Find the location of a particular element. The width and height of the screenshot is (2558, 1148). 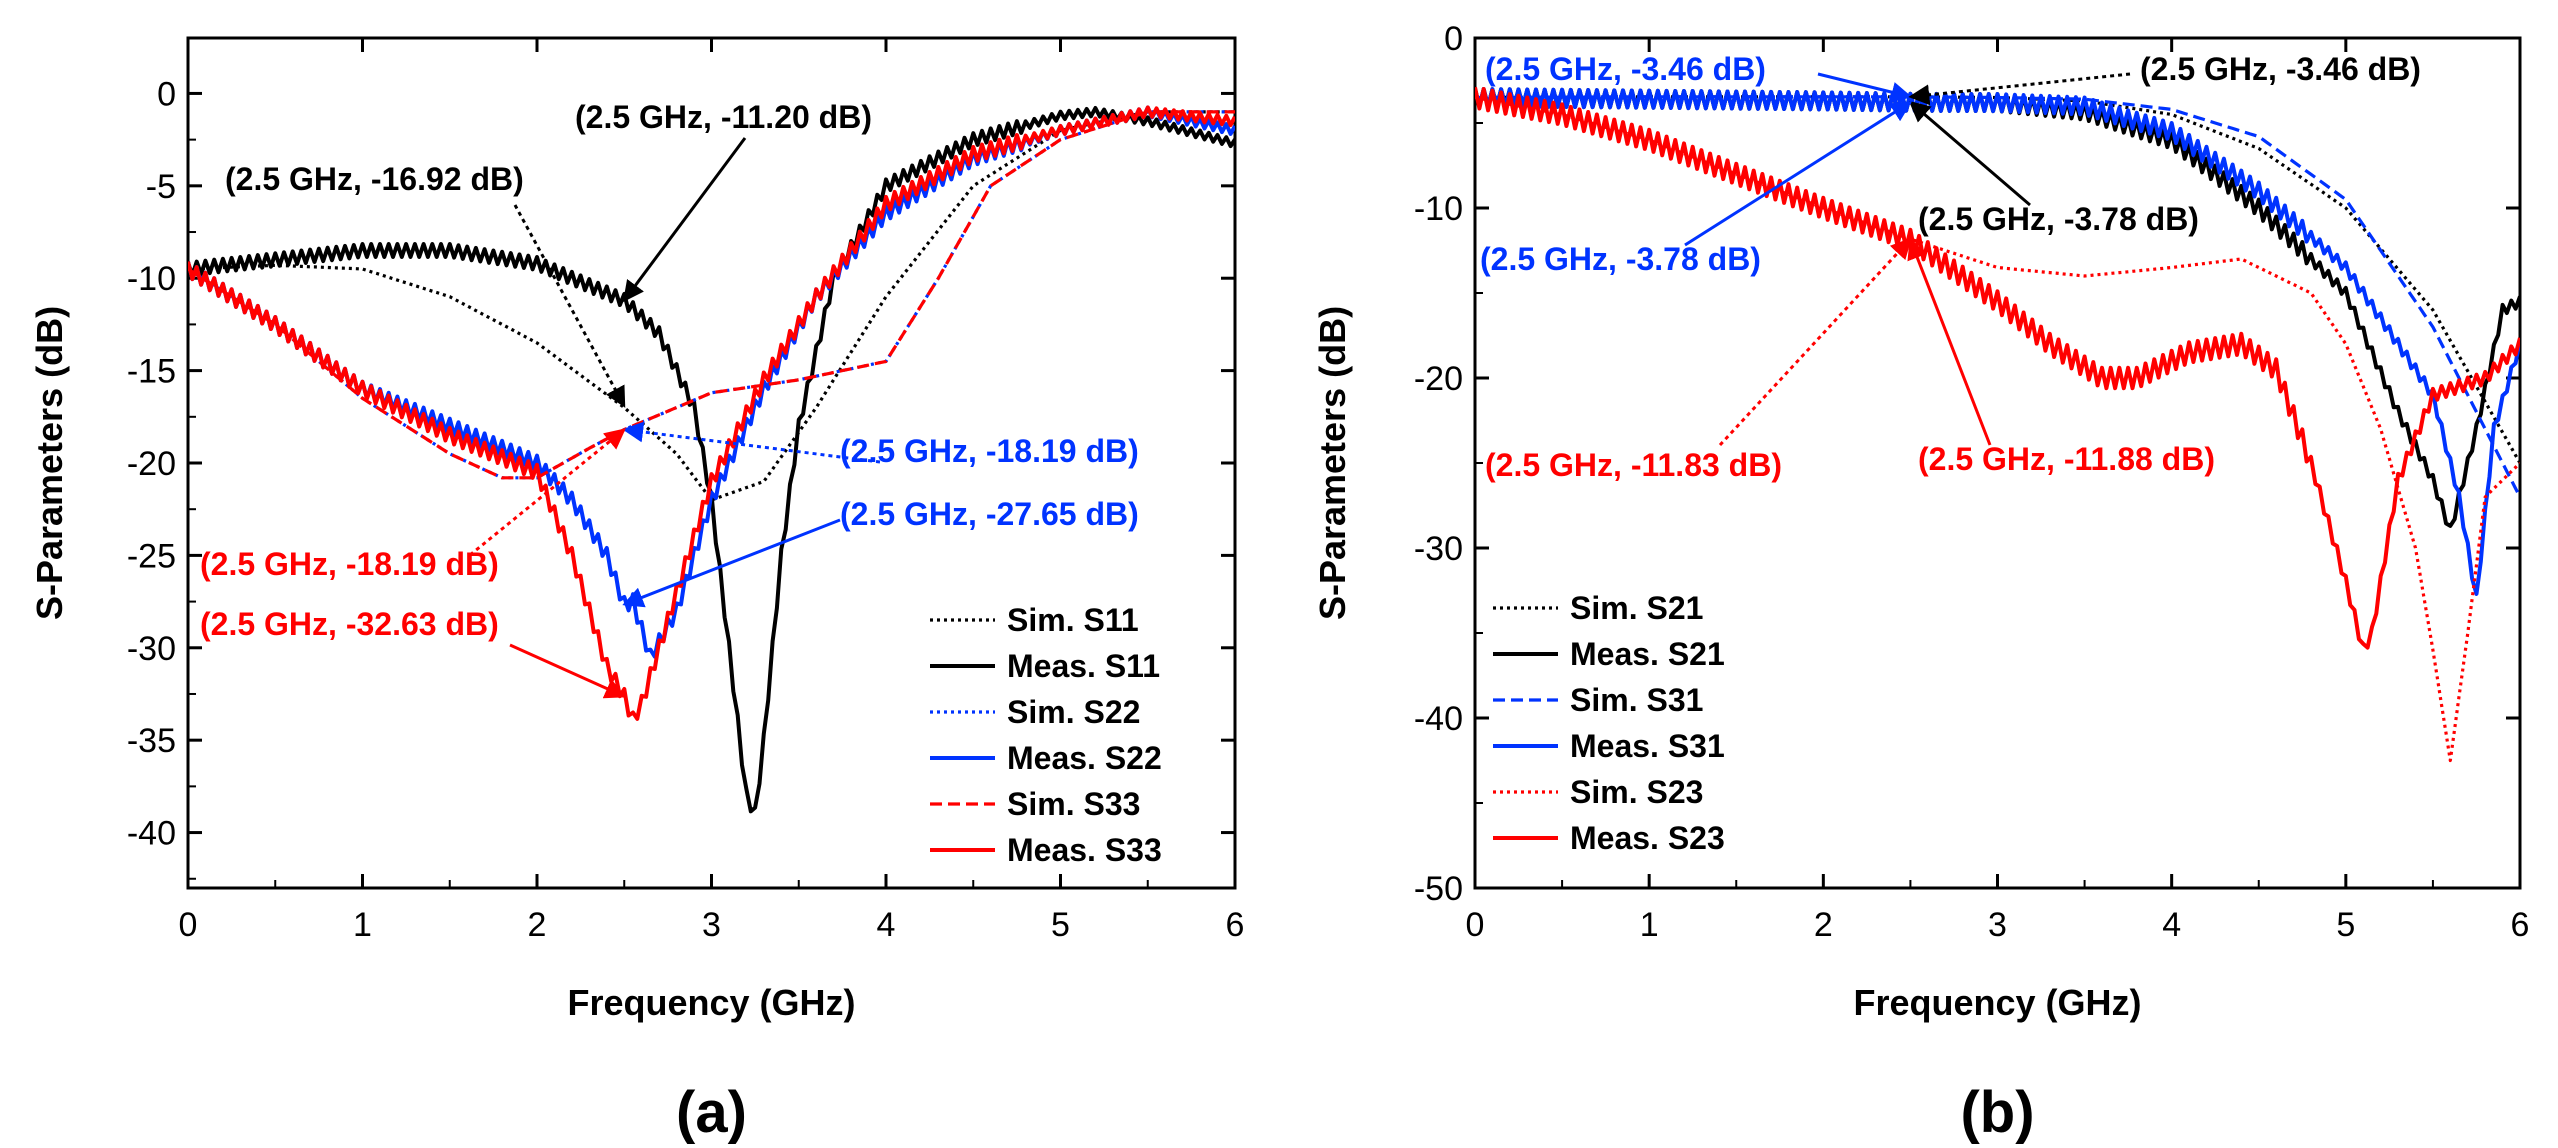

y-tick-label: -5 is located at coordinates (161, 187).